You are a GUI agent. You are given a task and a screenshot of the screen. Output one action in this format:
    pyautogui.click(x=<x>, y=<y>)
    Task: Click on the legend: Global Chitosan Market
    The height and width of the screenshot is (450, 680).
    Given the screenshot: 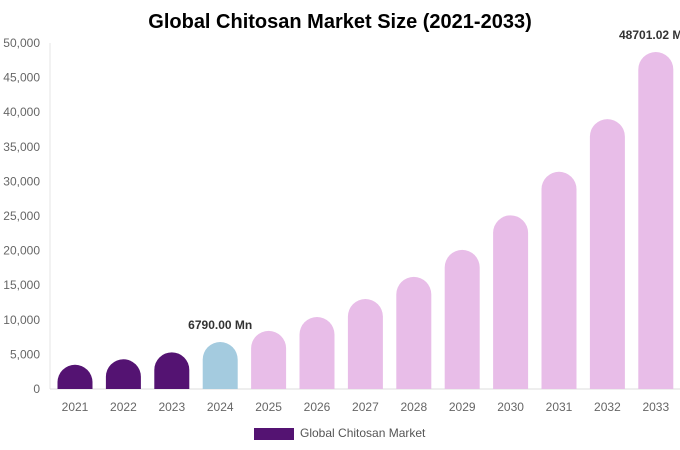 What is the action you would take?
    pyautogui.click(x=340, y=433)
    